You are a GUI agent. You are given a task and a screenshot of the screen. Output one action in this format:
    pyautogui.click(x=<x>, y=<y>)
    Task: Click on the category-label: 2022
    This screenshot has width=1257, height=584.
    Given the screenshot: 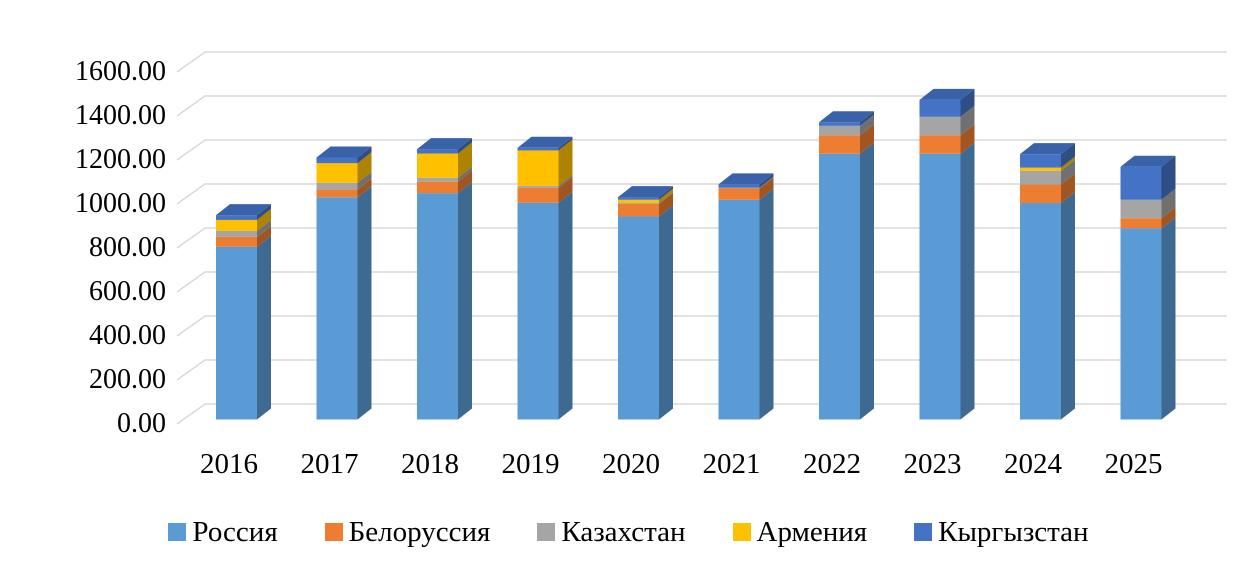 What is the action you would take?
    pyautogui.click(x=832, y=464)
    